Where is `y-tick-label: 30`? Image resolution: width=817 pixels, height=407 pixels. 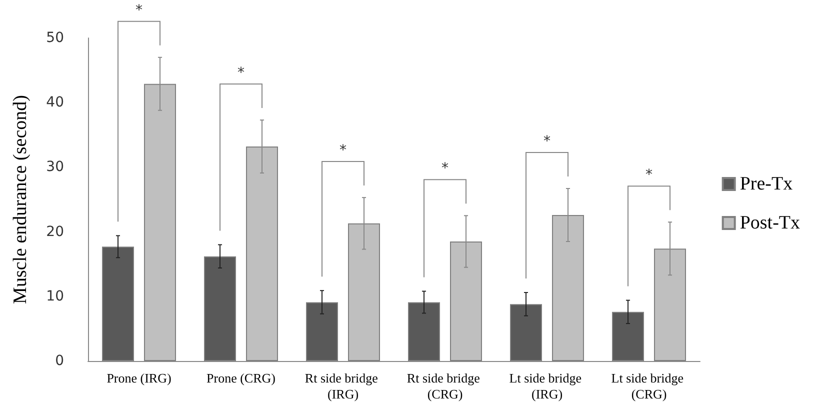
y-tick-label: 30 is located at coordinates (55, 167).